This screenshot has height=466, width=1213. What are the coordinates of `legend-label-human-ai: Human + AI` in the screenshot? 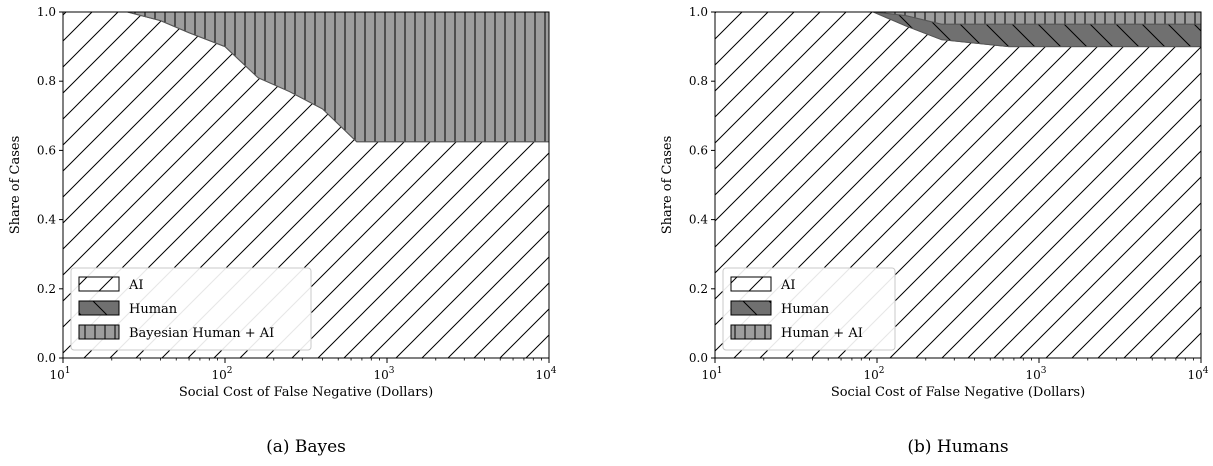 It's located at (822, 333).